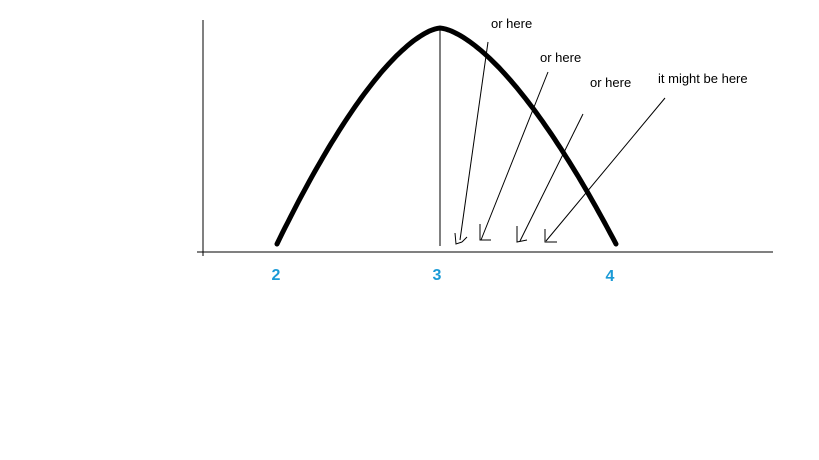 The height and width of the screenshot is (460, 819). I want to click on x-tick-label-4: 4, so click(610, 276).